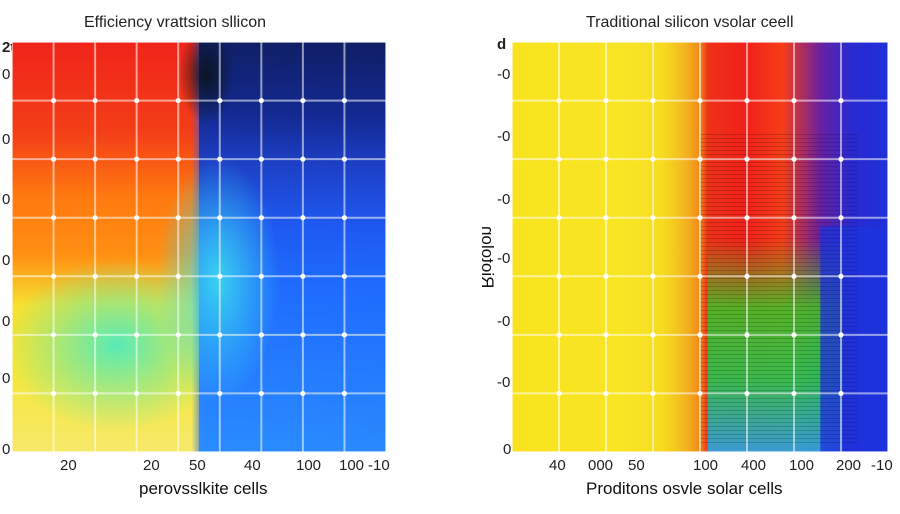 This screenshot has height=514, width=900. I want to click on right-xtick: 400, so click(754, 465).